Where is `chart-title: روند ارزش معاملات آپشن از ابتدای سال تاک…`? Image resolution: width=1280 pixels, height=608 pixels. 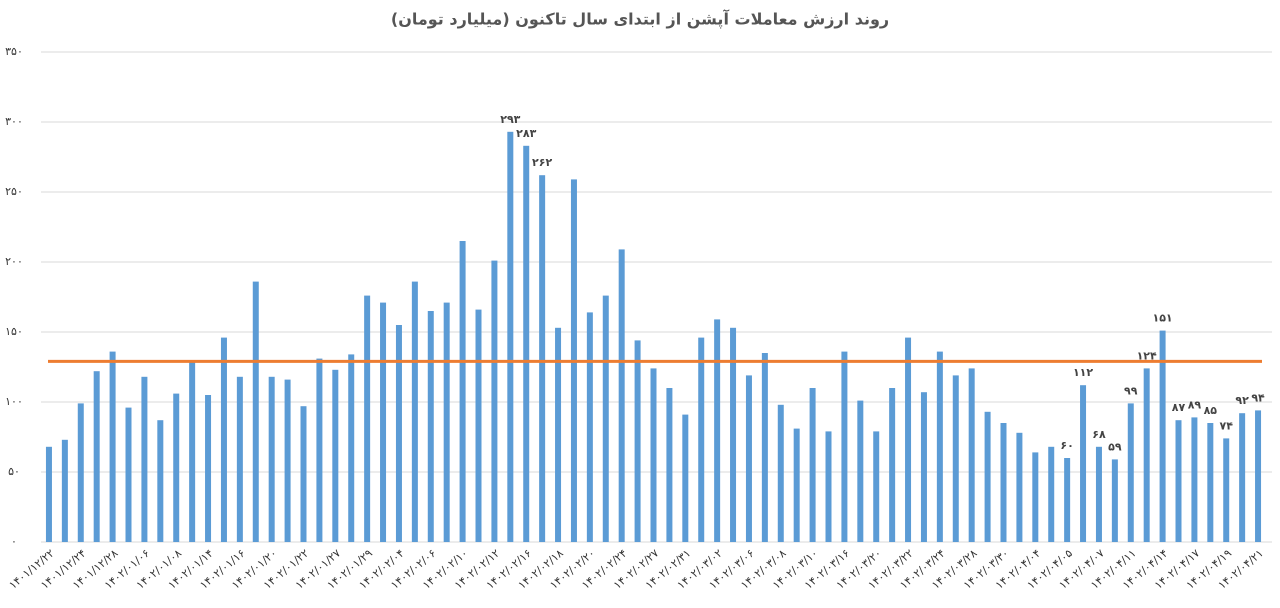
chart-title: روند ارزش معاملات آپشن از ابتدای سال تاک… is located at coordinates (640, 19).